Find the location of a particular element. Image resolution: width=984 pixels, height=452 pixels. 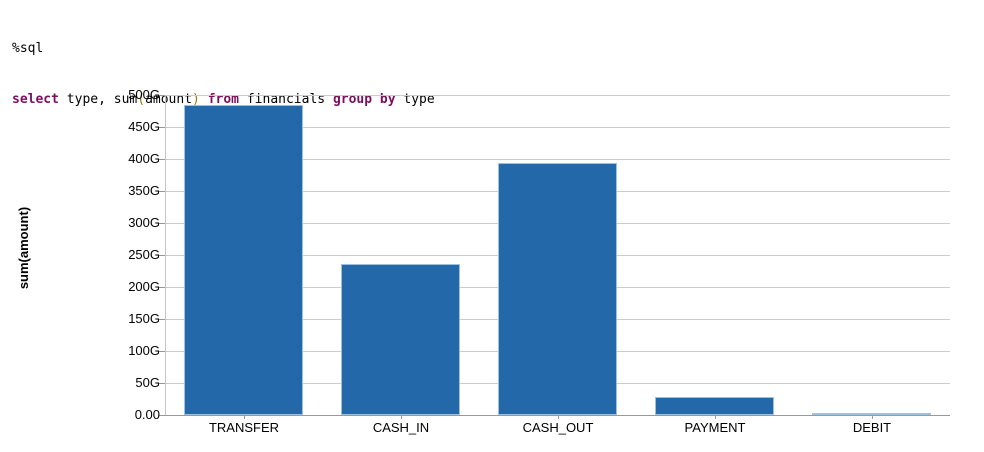

bar-cash_out is located at coordinates (557, 289).